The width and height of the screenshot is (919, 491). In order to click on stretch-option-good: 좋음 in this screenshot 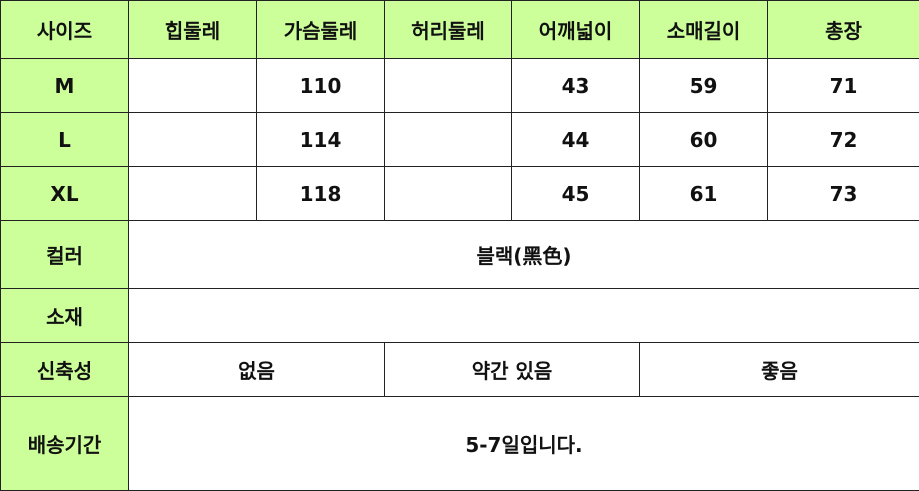, I will do `click(779, 370)`.